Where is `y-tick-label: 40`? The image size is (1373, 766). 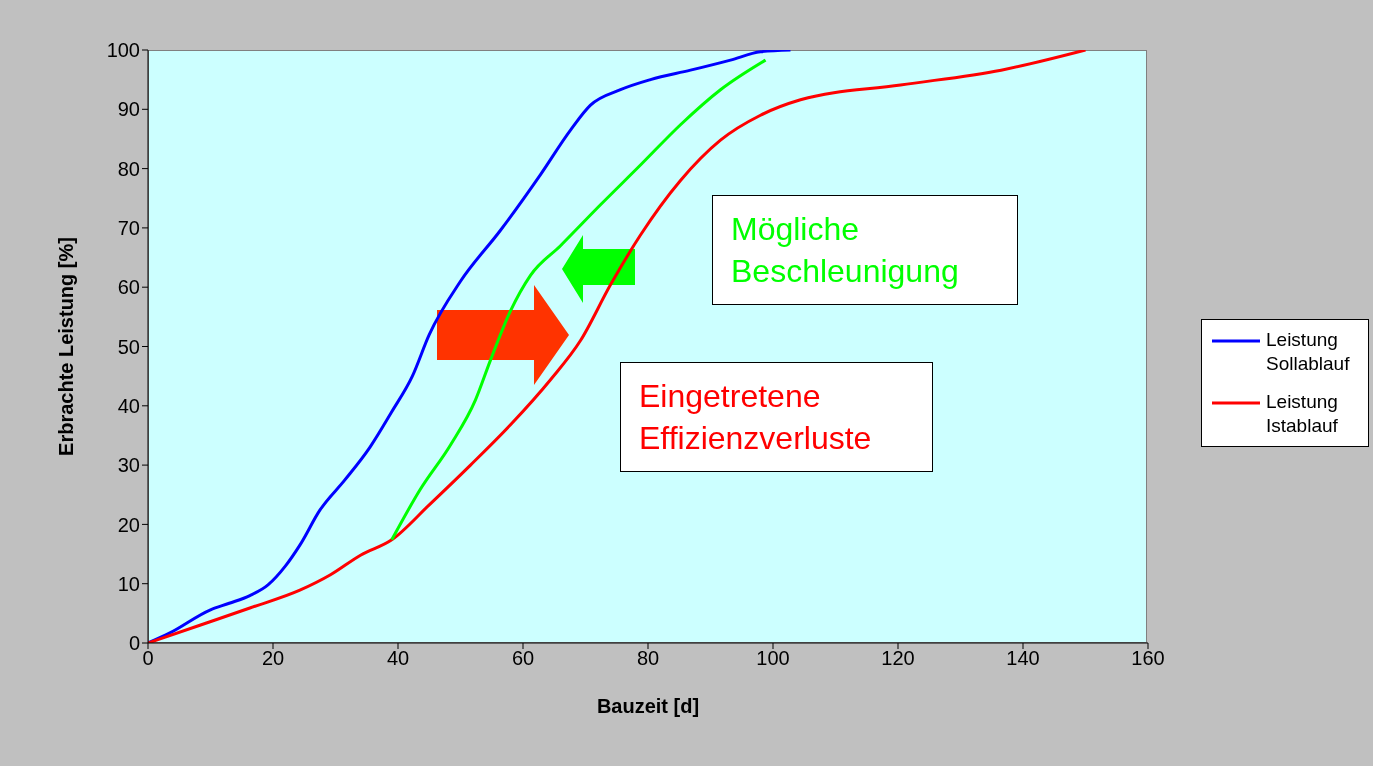
y-tick-label: 40 is located at coordinates (128, 405).